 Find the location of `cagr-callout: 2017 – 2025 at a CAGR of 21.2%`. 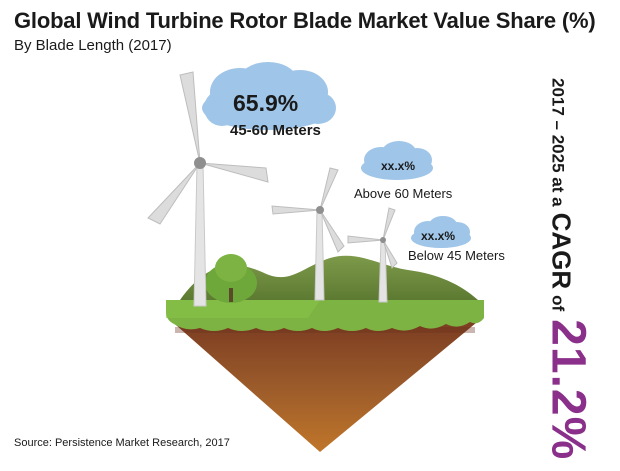

cagr-callout: 2017 – 2025 at a CAGR of 21.2% is located at coordinates (568, 269).